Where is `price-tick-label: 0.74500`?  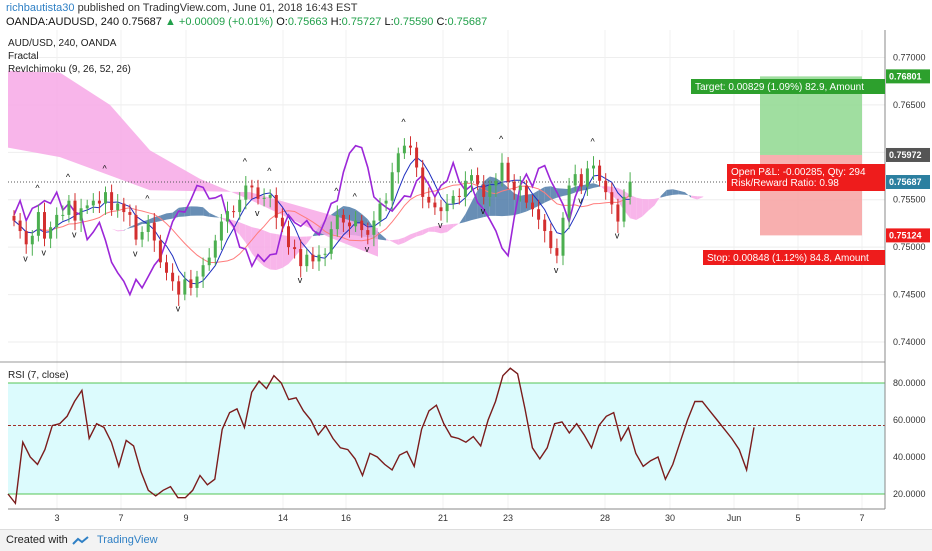 price-tick-label: 0.74500 is located at coordinates (909, 295).